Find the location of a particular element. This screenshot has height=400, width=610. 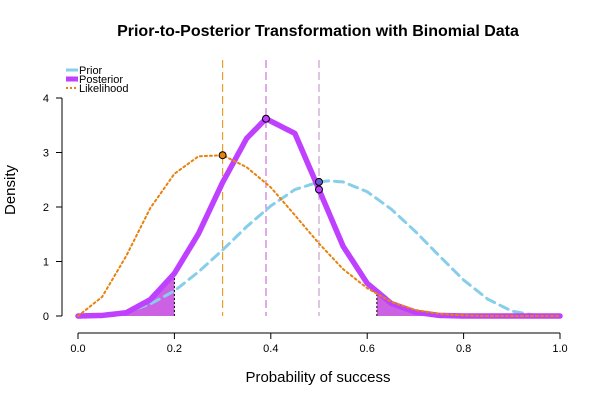

y-tick-label: 3 is located at coordinates (46, 154).